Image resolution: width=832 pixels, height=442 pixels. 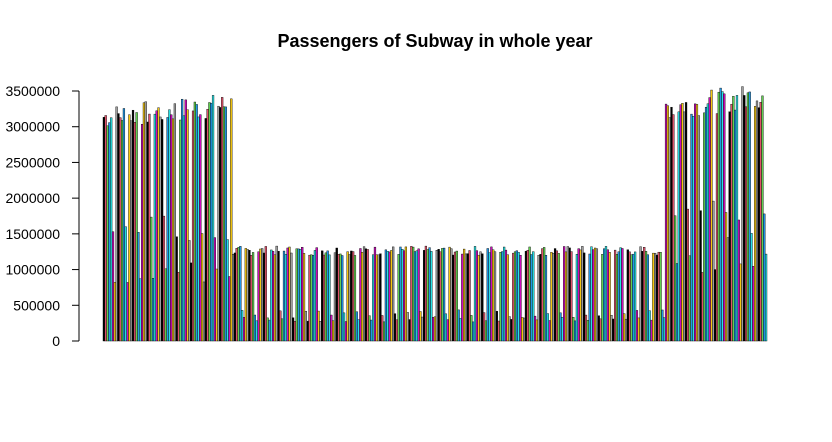 I want to click on chart-title: Passengers of Subway in whole year, so click(x=434, y=41).